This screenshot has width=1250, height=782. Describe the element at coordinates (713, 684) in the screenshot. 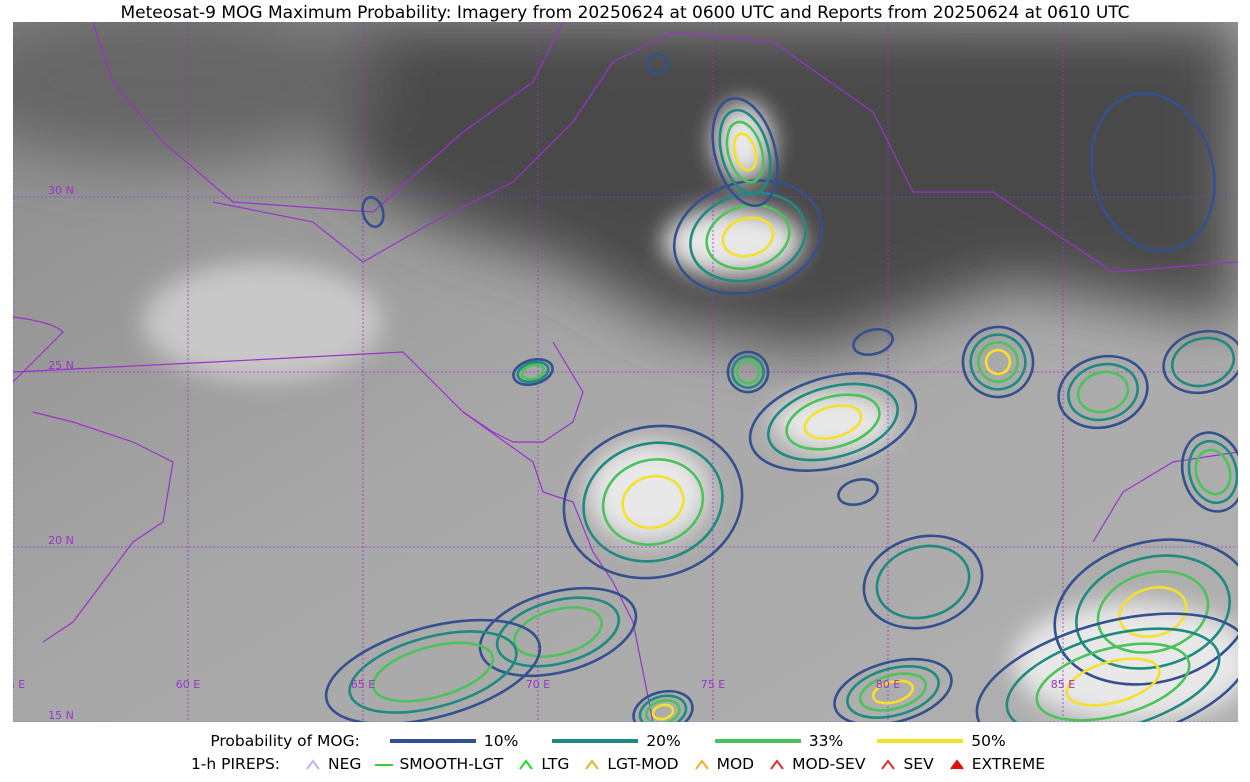

I see `lon-label: 75 E` at that location.